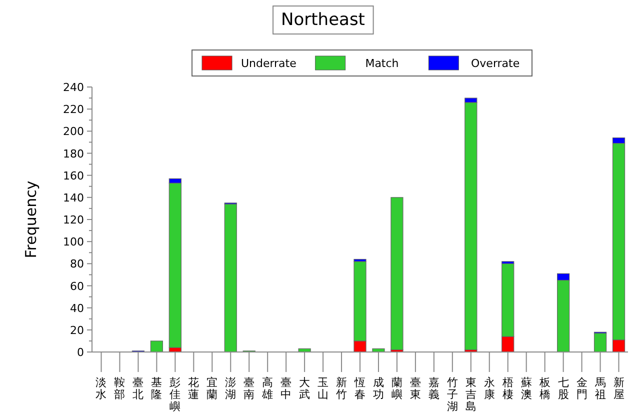 The image size is (630, 417). I want to click on chart-title: Northeast, so click(323, 20).